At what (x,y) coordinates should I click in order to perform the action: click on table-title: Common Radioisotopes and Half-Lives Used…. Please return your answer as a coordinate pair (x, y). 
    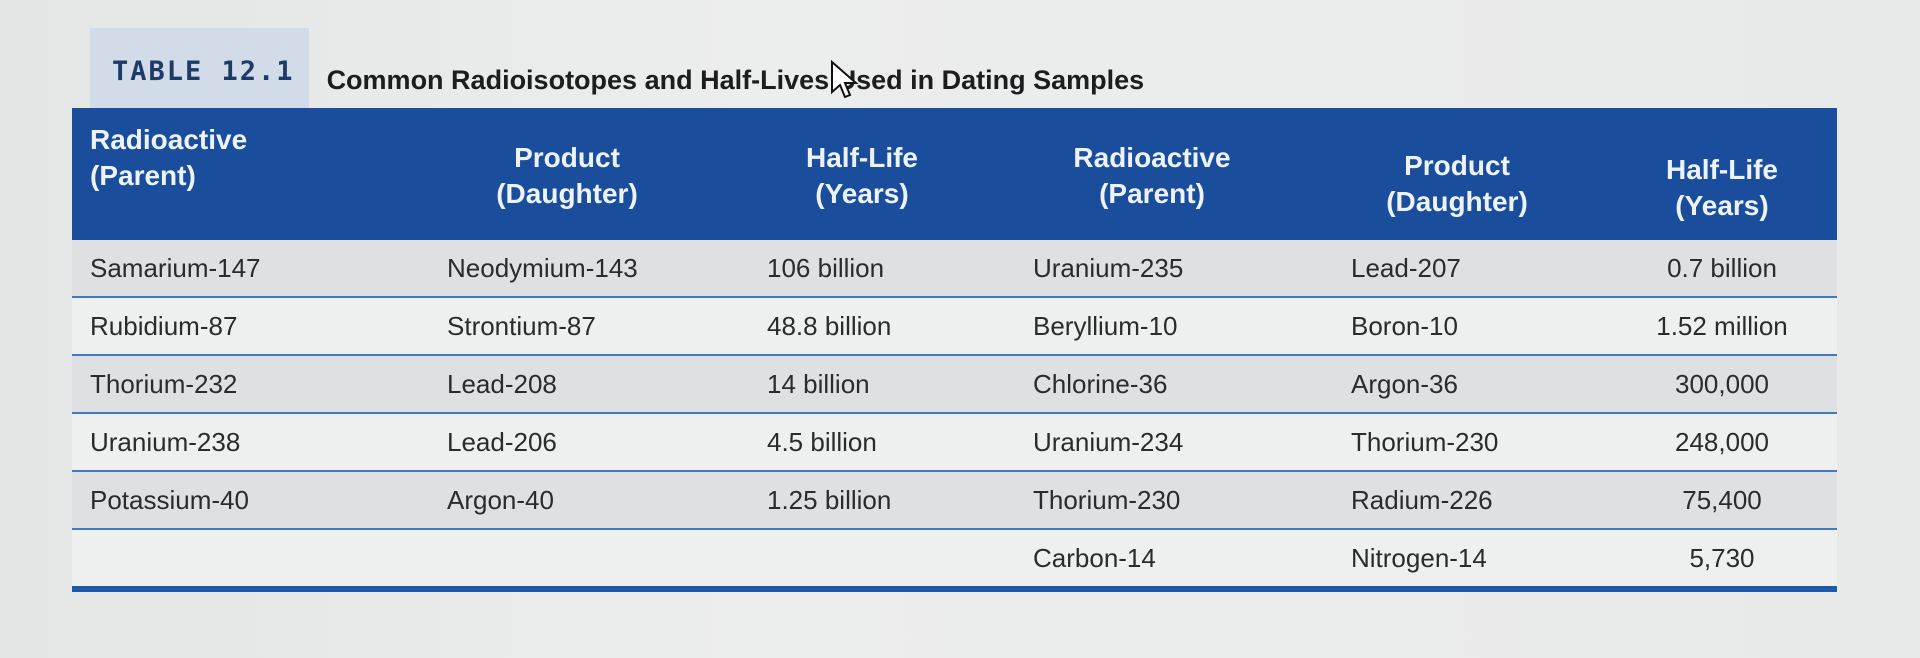
    Looking at the image, I should click on (735, 80).